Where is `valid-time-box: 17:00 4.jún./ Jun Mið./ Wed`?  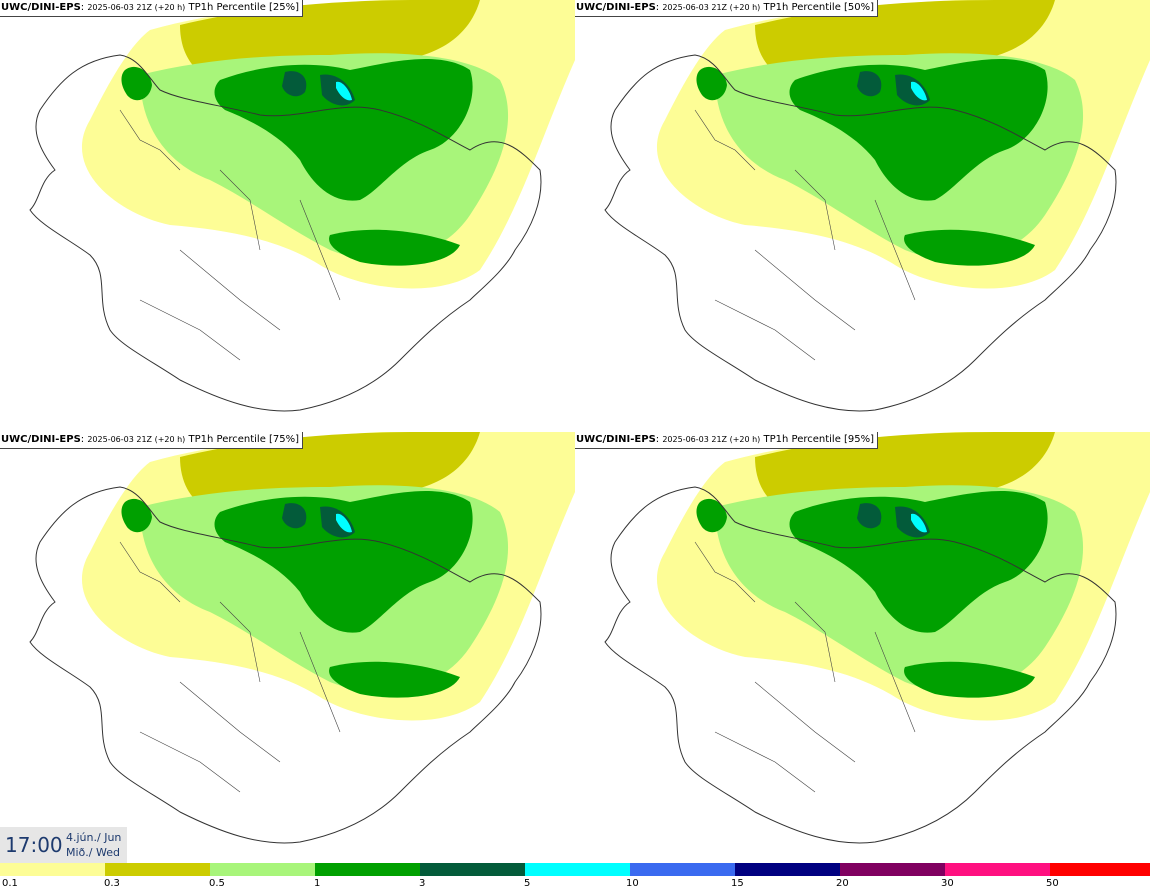
valid-time-box: 17:00 4.jún./ Jun Mið./ Wed is located at coordinates (63, 845).